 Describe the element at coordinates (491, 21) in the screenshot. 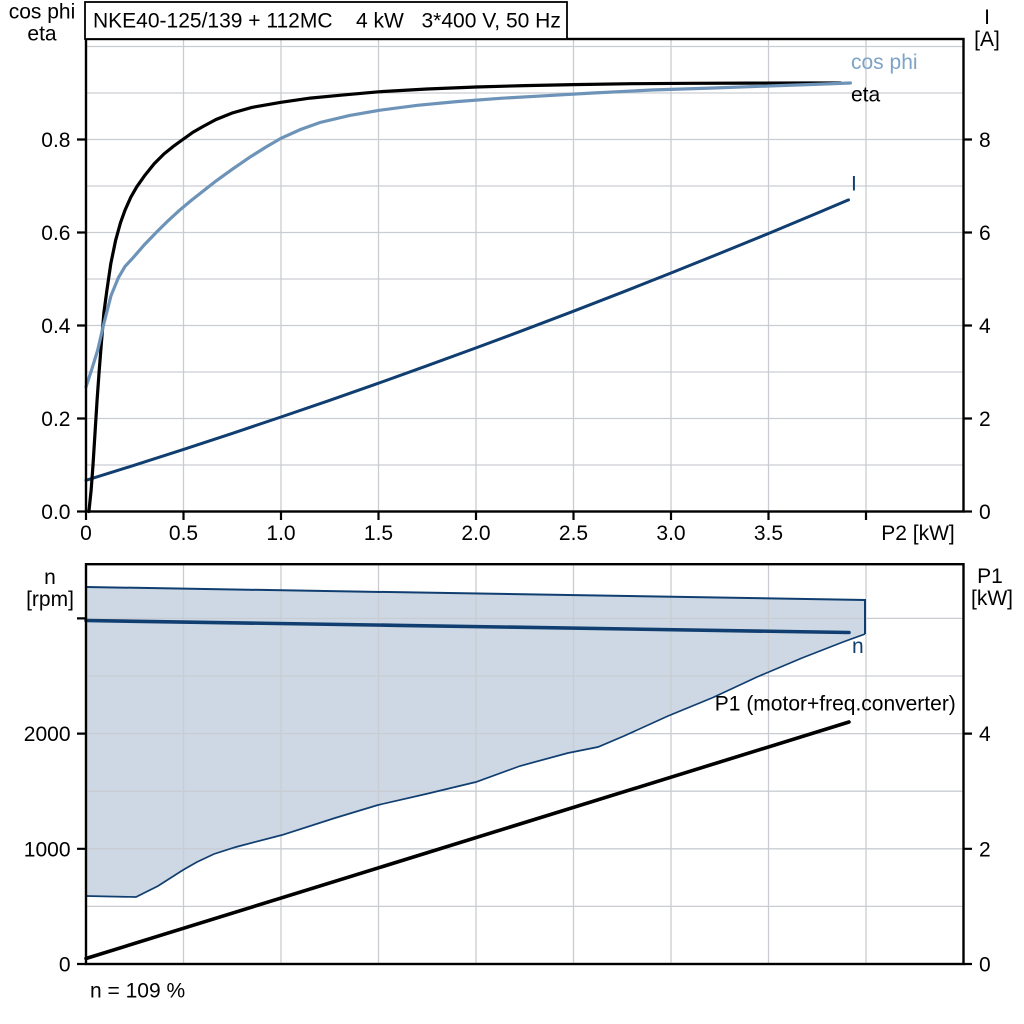

I see `svg-text: 3*400 V, 50 Hz` at that location.